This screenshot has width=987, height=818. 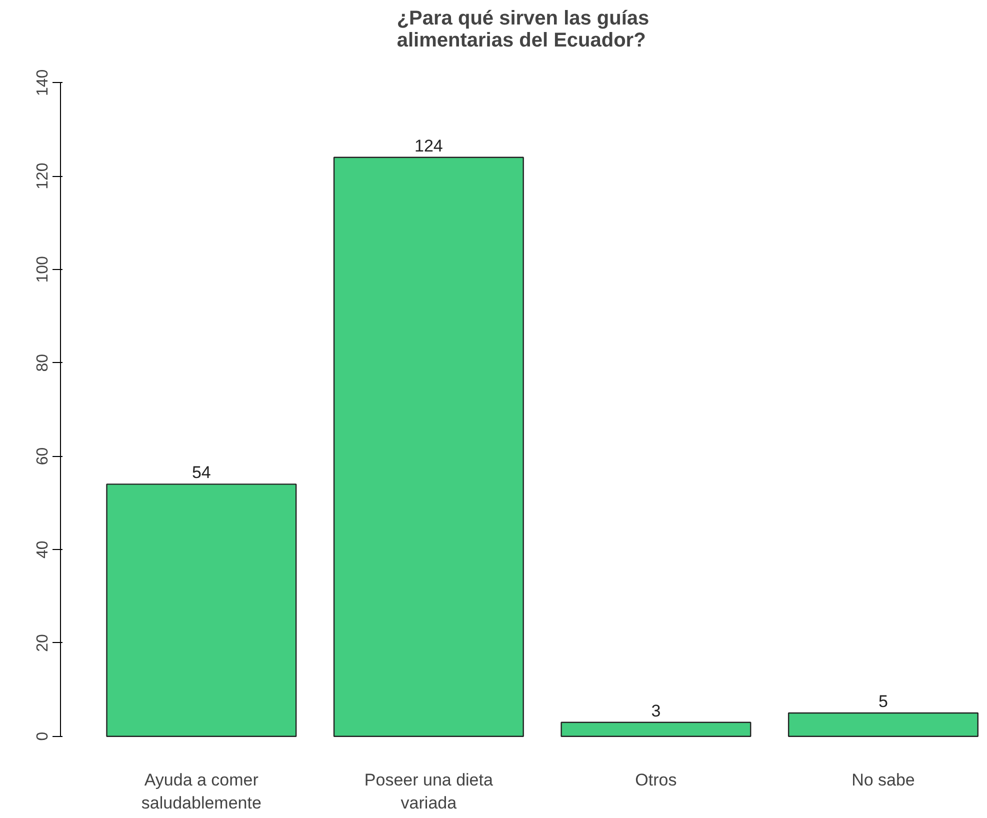 What do you see at coordinates (43, 456) in the screenshot?
I see `y-tick-label: 60` at bounding box center [43, 456].